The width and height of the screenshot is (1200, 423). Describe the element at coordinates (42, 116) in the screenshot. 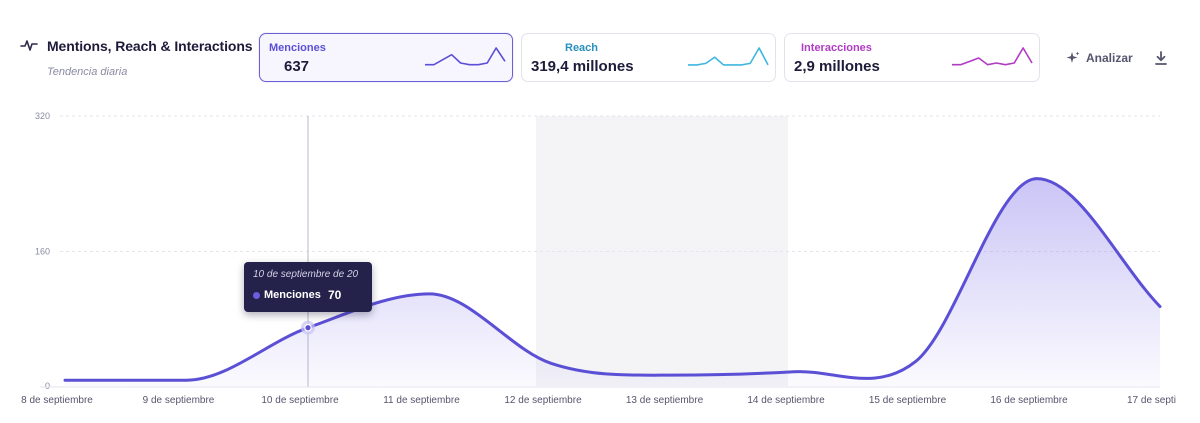

I see `y-tick-label: 320` at that location.